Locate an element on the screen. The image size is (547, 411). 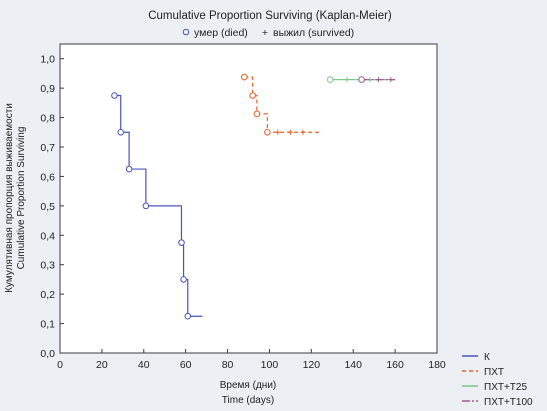
y-tick-label: 0,6 is located at coordinates (47, 177).